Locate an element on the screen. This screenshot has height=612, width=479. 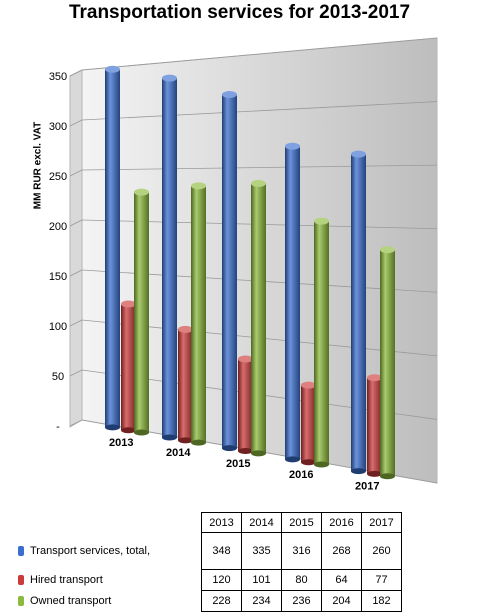
x-tick-label: 2013 is located at coordinates (121, 443).